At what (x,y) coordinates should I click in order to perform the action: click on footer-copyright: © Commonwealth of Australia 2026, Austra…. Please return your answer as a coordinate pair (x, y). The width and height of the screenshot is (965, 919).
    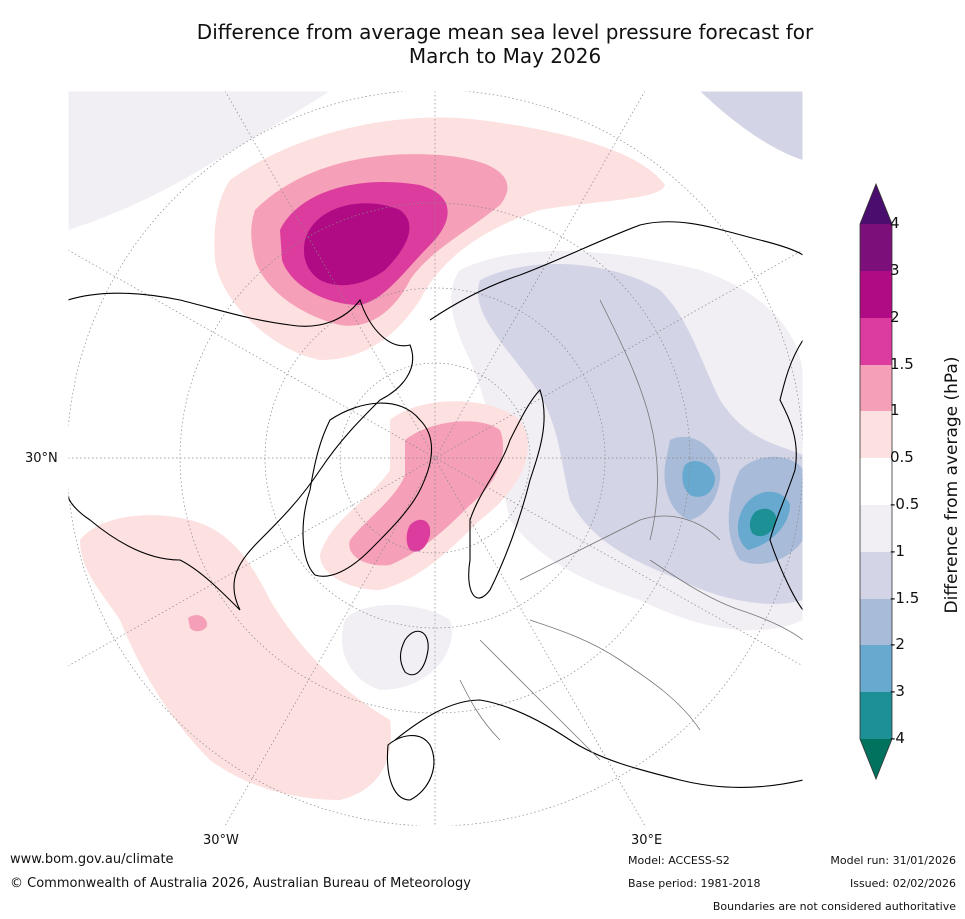
    Looking at the image, I should click on (240, 883).